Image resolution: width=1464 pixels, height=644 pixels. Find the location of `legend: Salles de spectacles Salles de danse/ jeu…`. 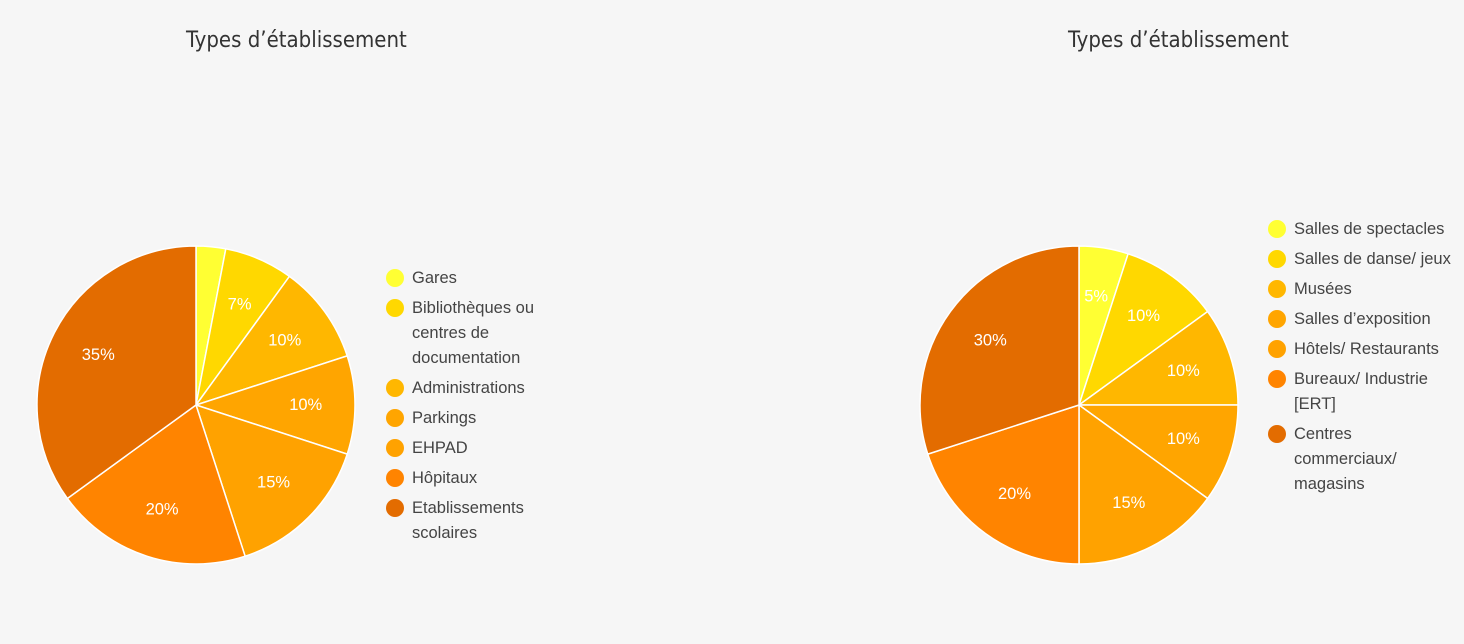

legend: Salles de spectacles Salles de danse/ jeu… is located at coordinates (1363, 359).